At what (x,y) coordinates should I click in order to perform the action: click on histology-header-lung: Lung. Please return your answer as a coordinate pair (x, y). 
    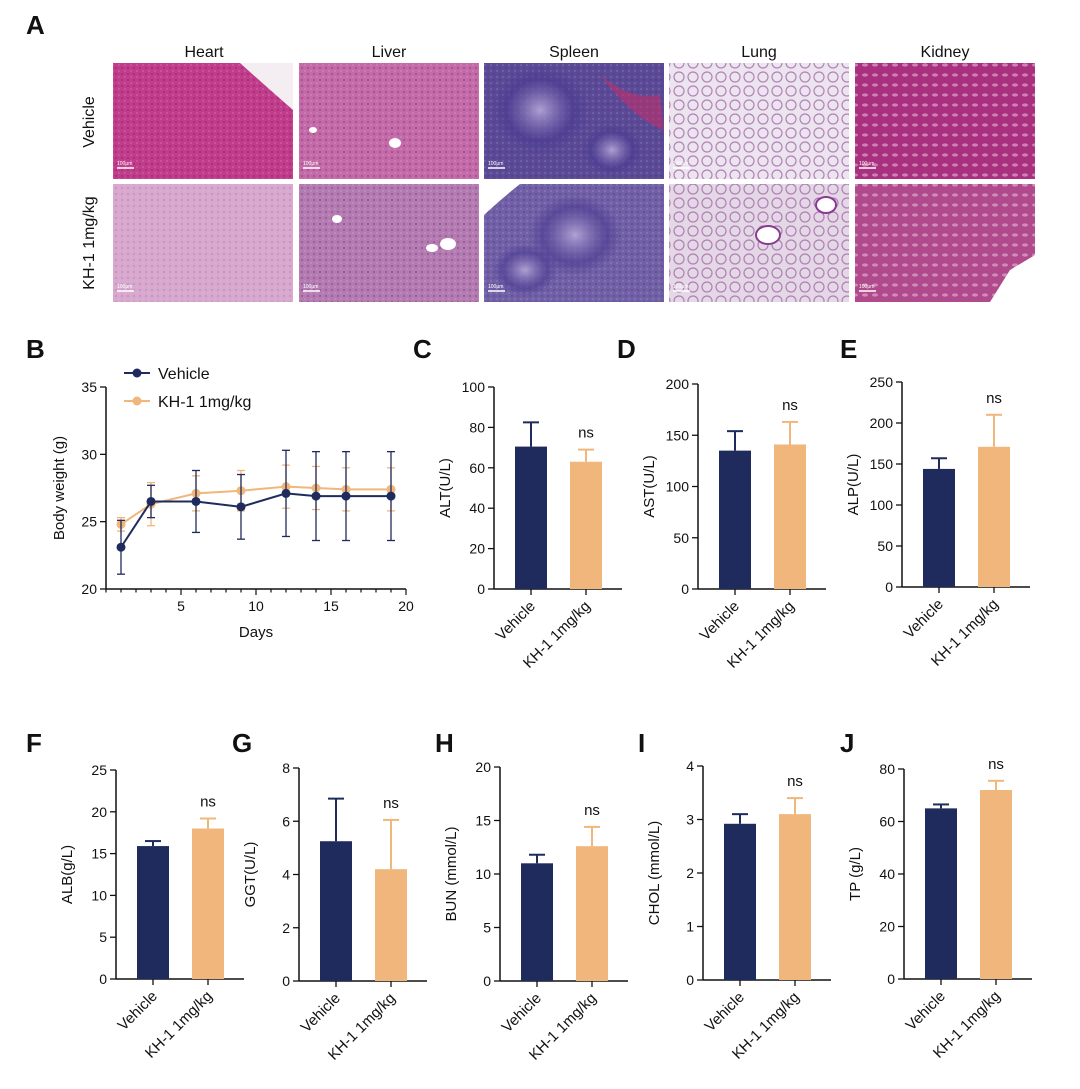
    Looking at the image, I should click on (759, 52).